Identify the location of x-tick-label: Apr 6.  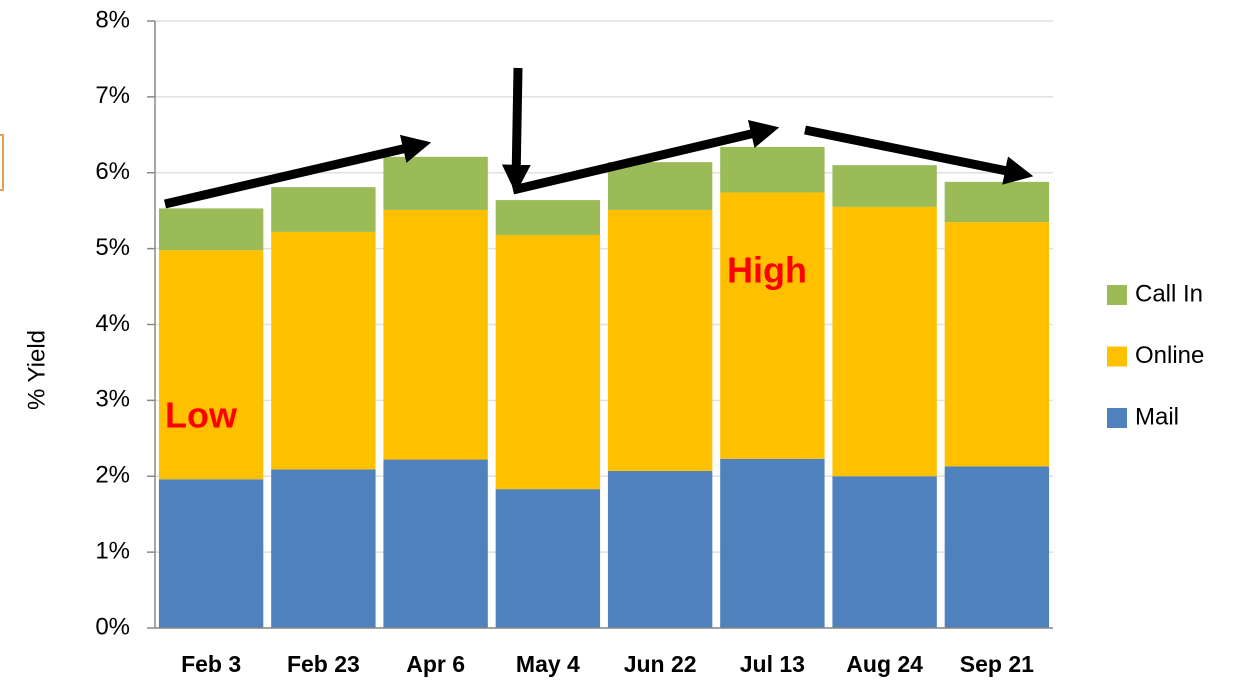
(435, 664).